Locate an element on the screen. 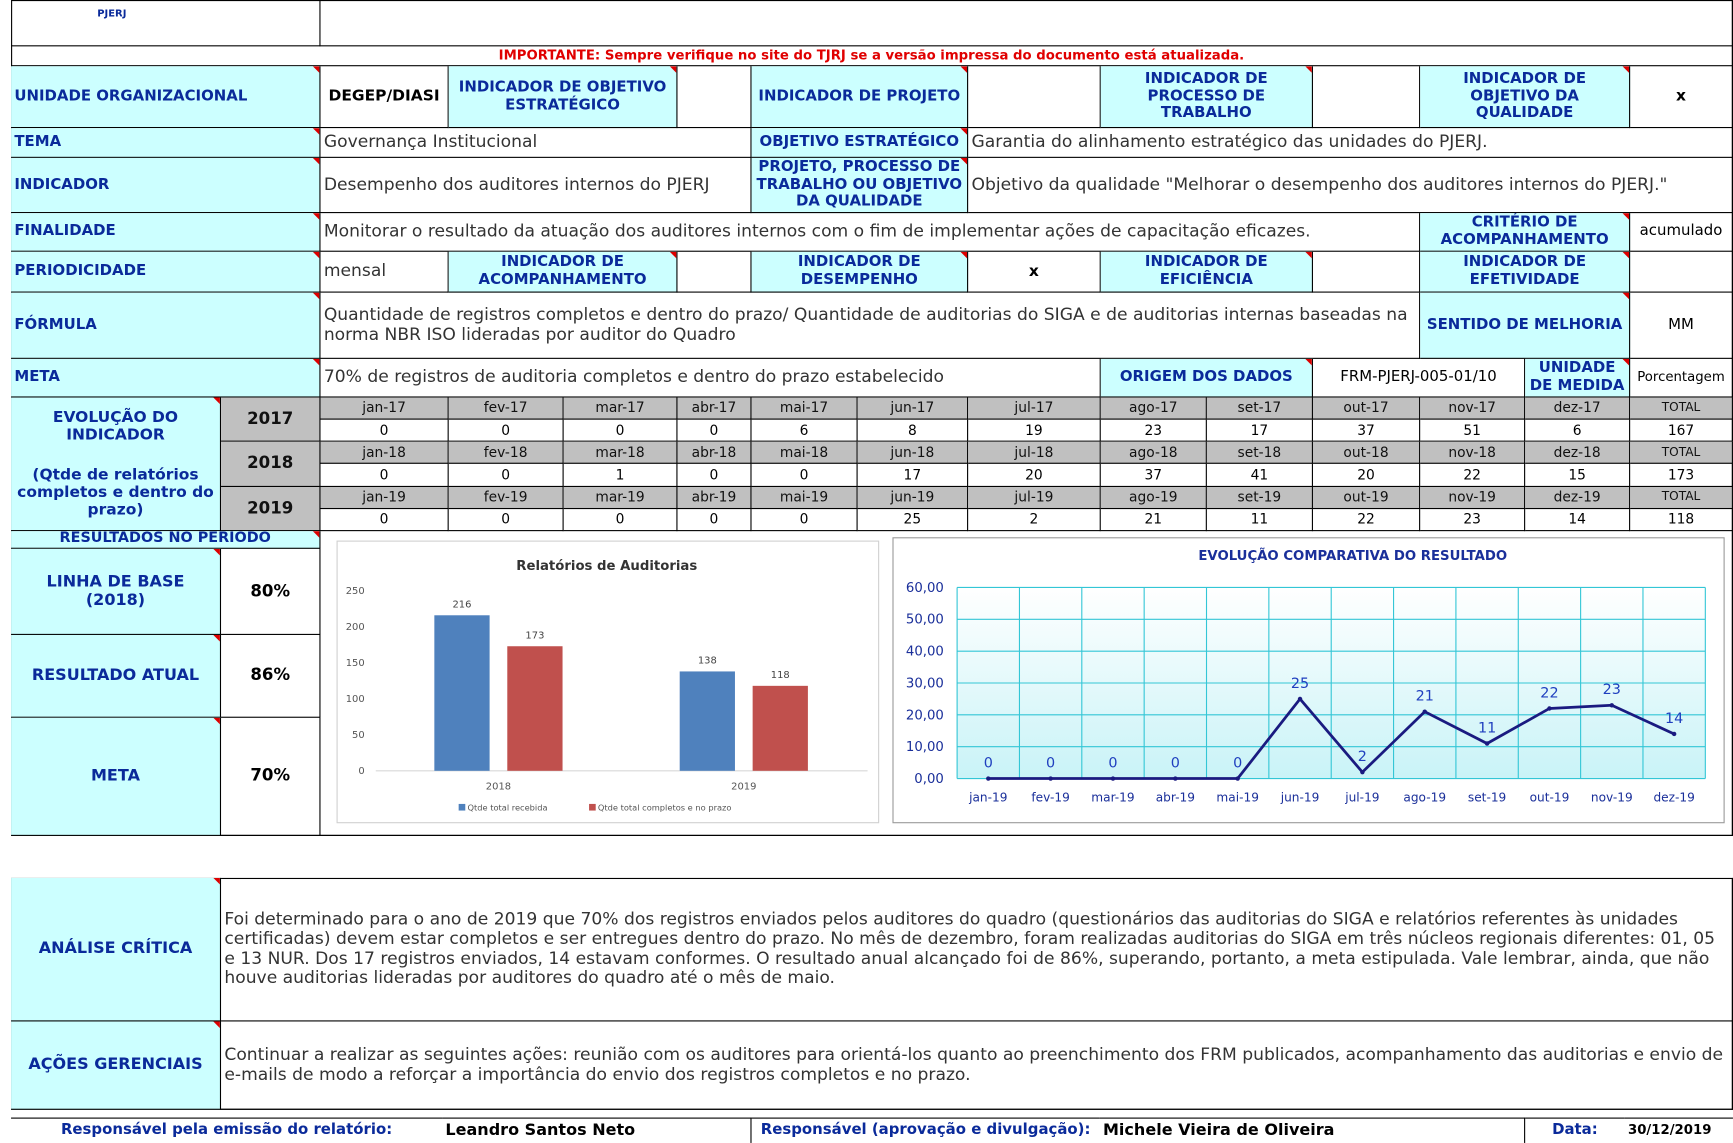  value: 17 is located at coordinates (1259, 431).